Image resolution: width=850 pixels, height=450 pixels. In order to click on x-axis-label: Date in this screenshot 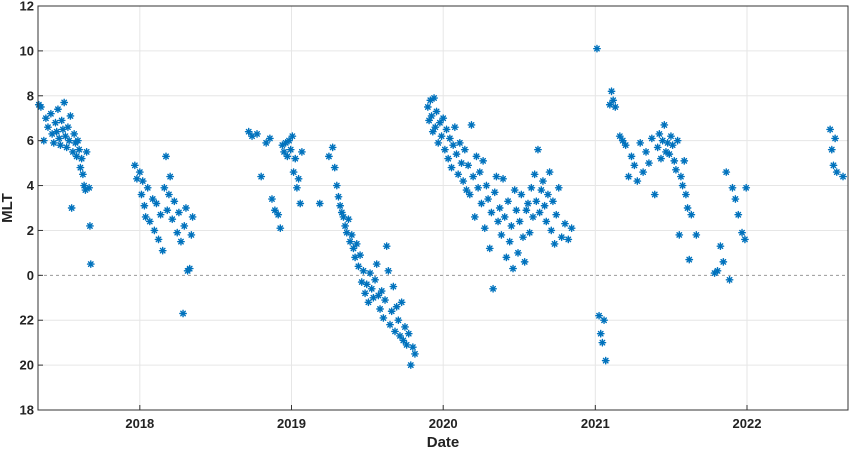, I will do `click(443, 442)`.